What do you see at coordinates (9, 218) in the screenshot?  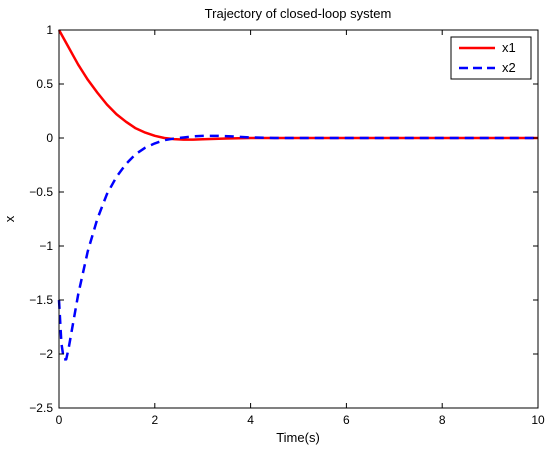 I see `y-axis-label: x` at bounding box center [9, 218].